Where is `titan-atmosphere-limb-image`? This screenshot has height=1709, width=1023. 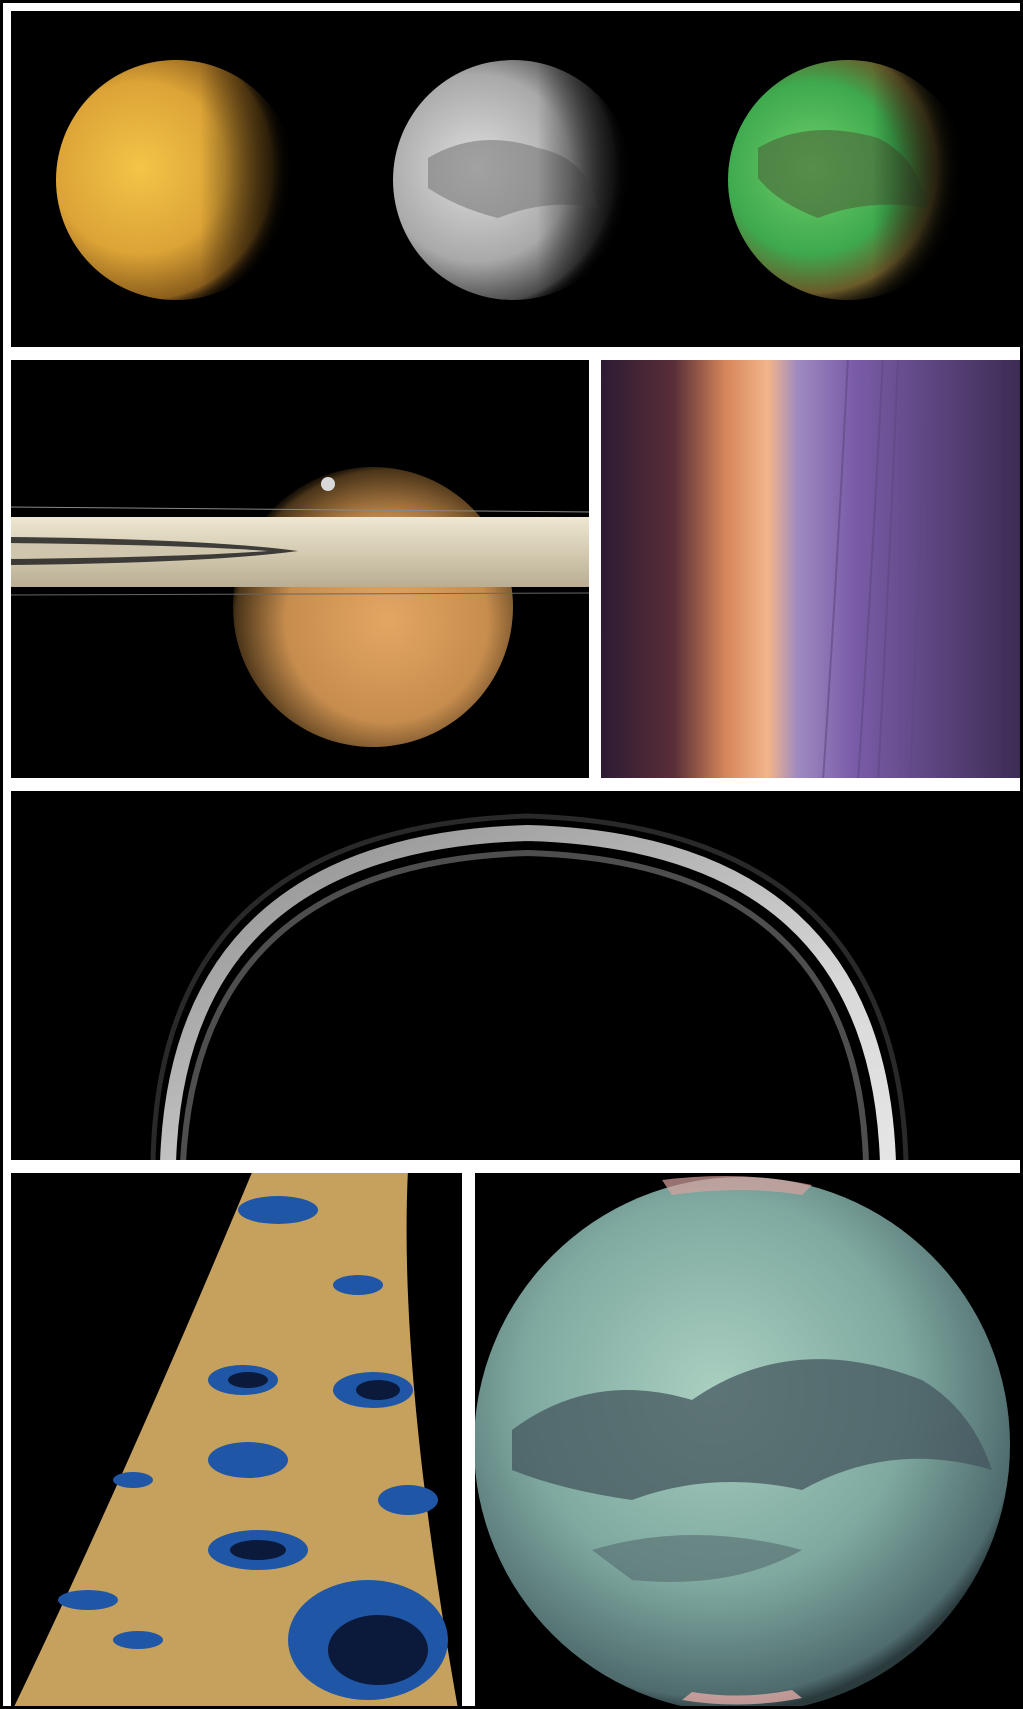 titan-atmosphere-limb-image is located at coordinates (810, 569).